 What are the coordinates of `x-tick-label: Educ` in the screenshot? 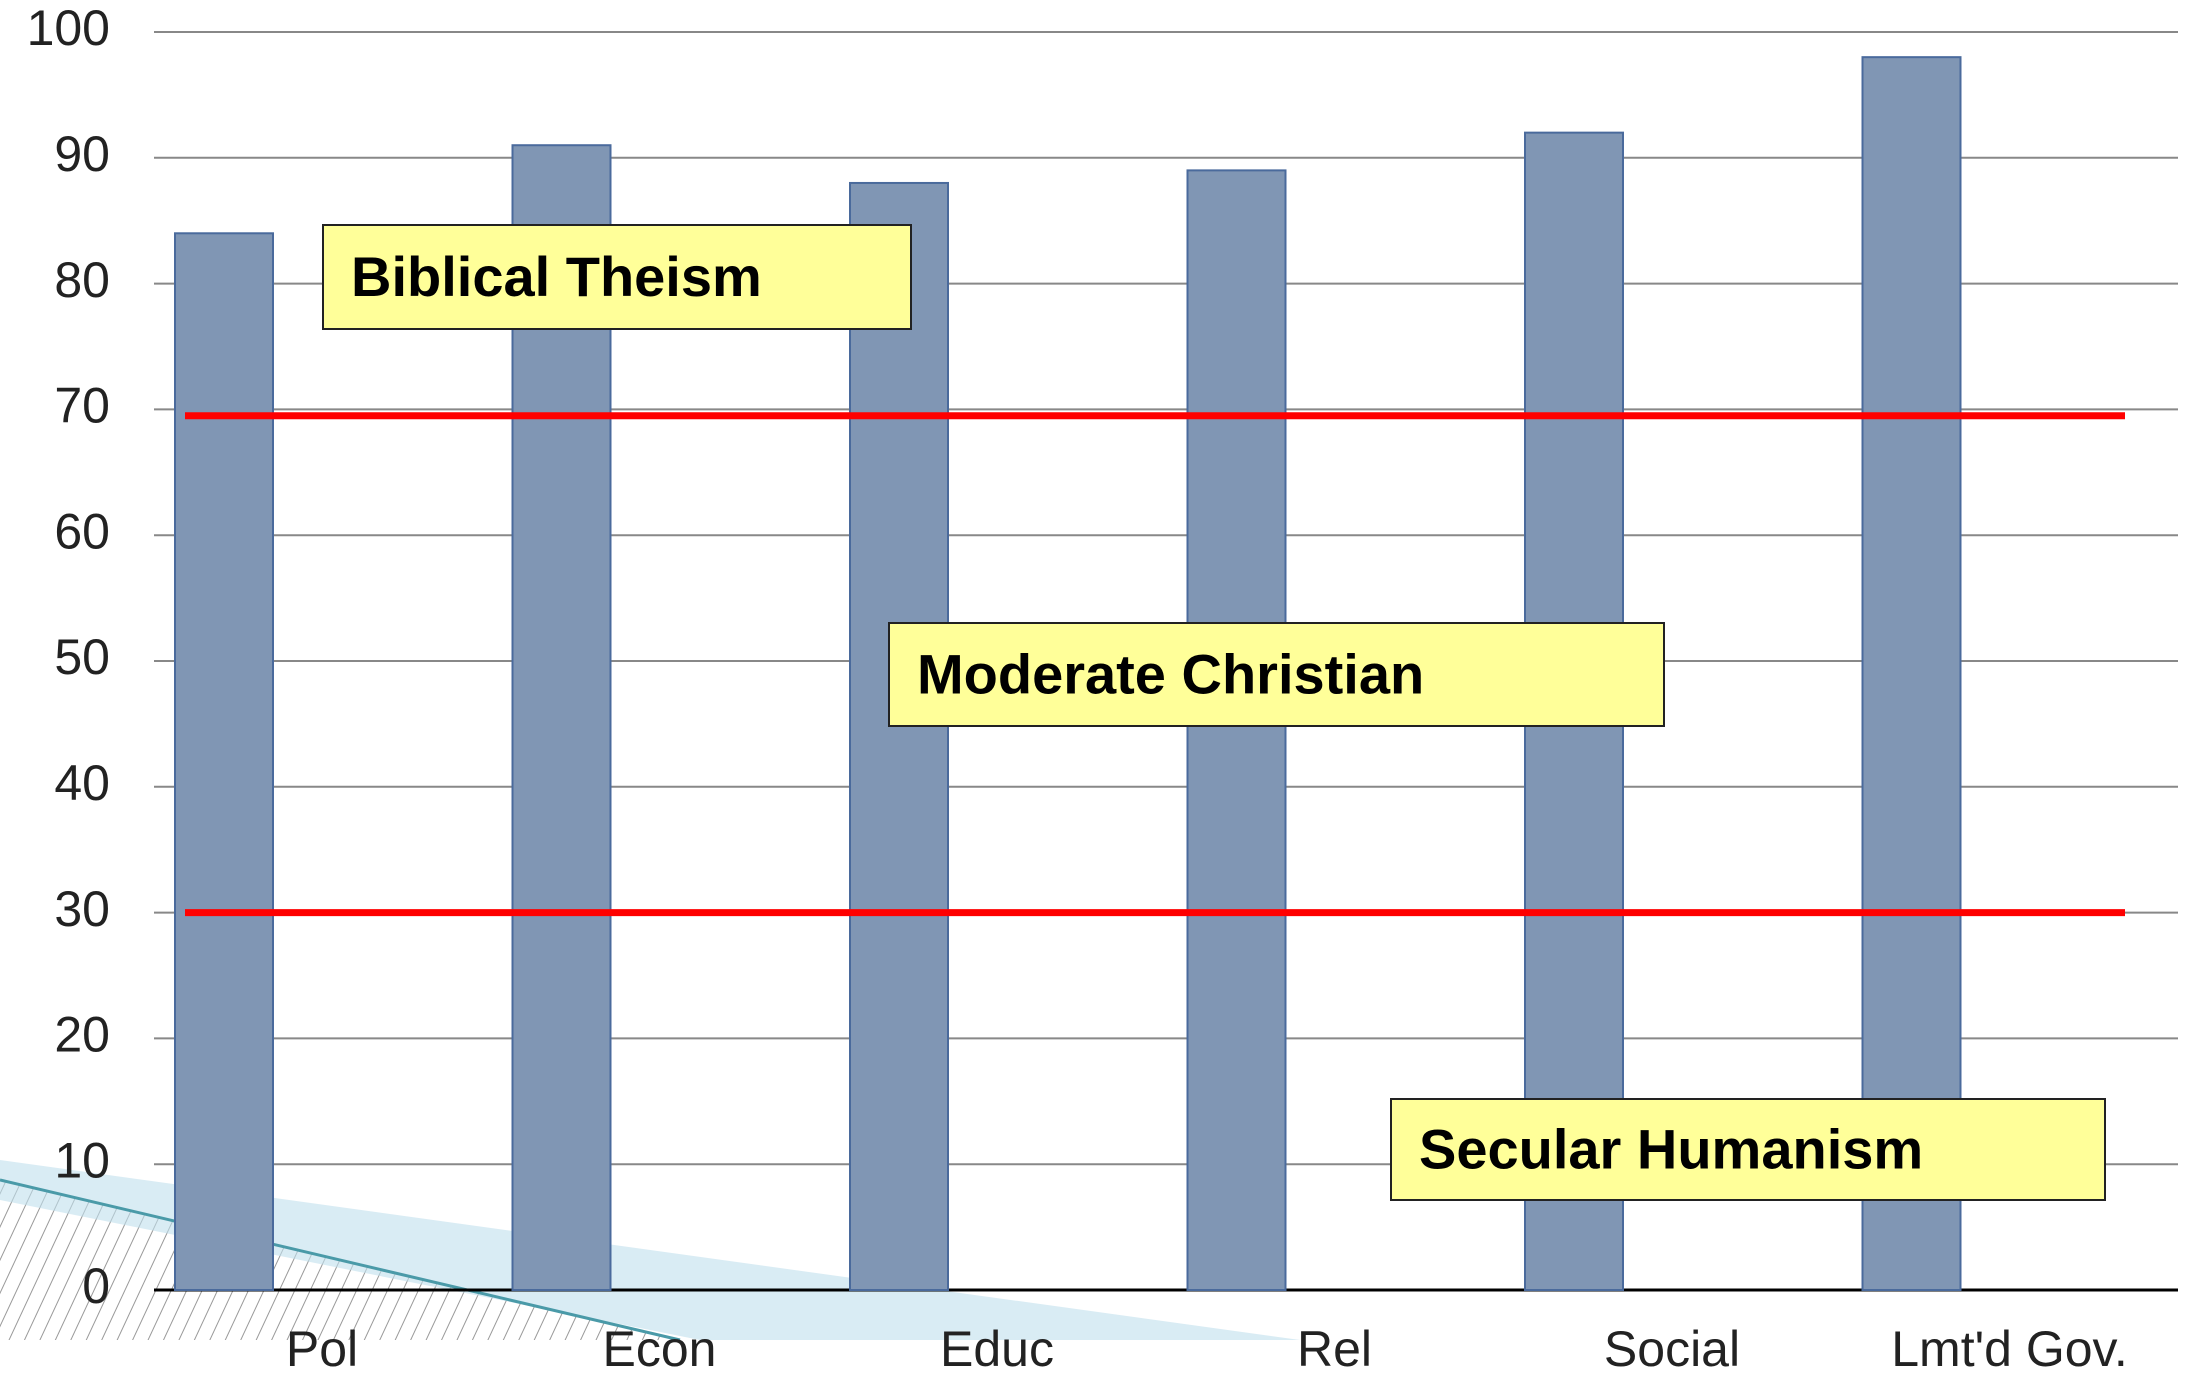 It's located at (997, 1349).